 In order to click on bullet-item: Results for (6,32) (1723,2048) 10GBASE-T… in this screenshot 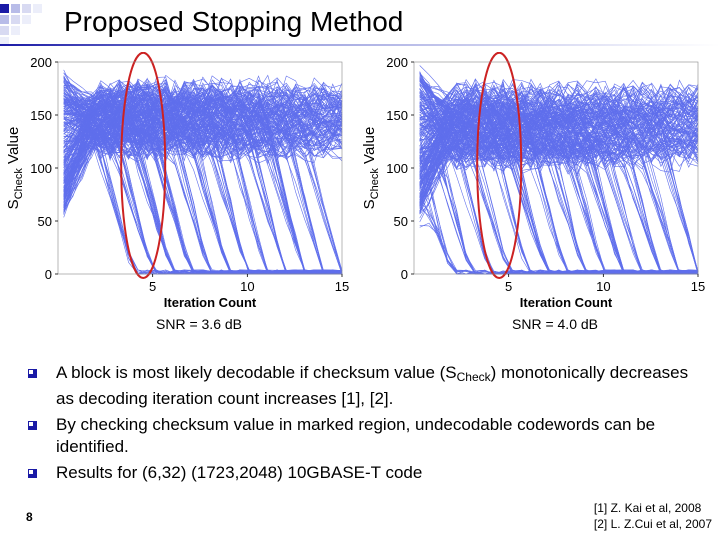, I will do `click(363, 473)`.